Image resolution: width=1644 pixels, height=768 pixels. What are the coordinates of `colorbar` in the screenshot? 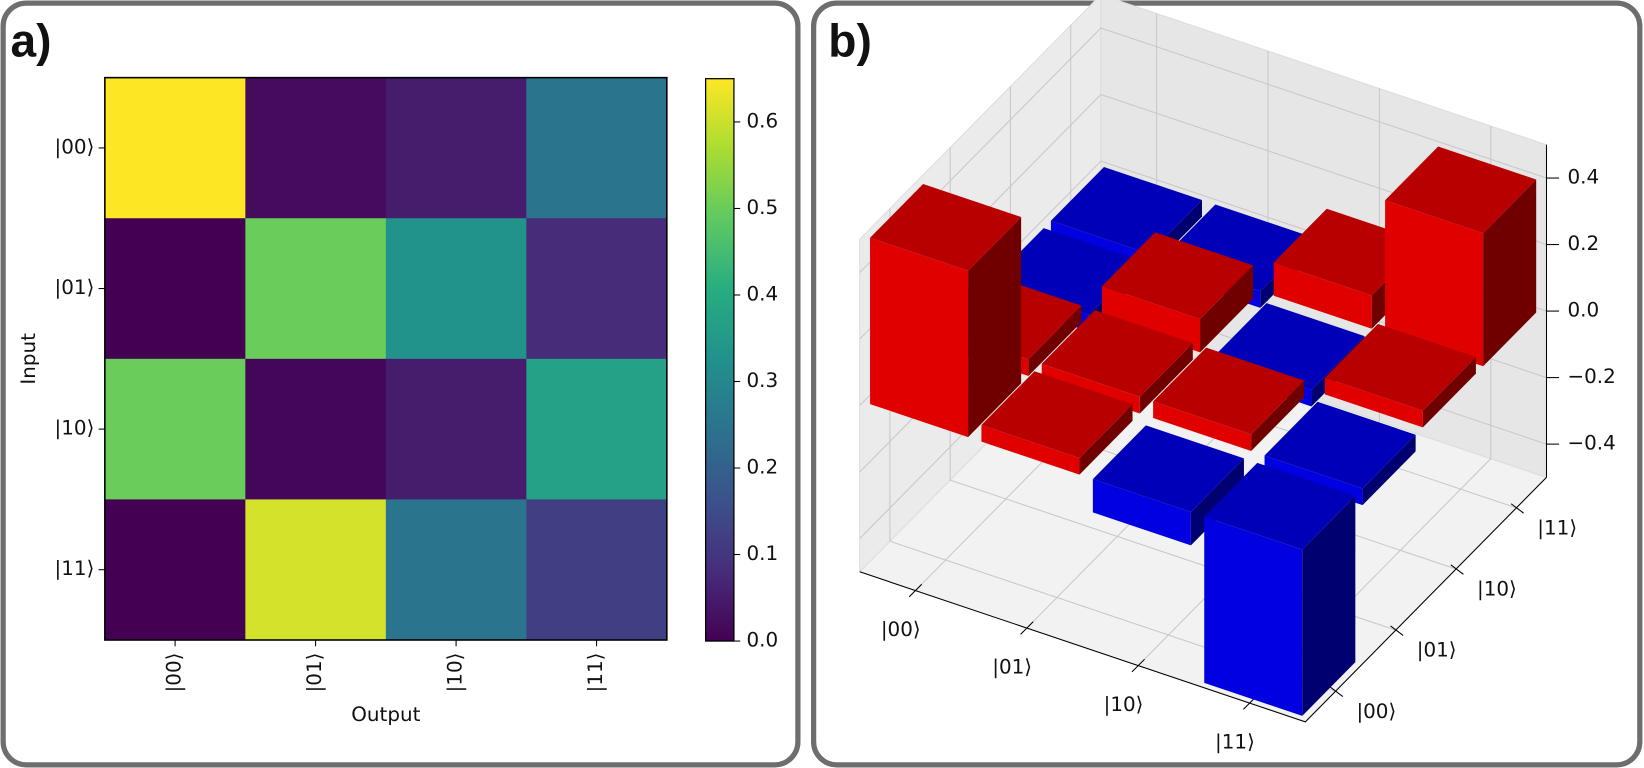 It's located at (719, 360).